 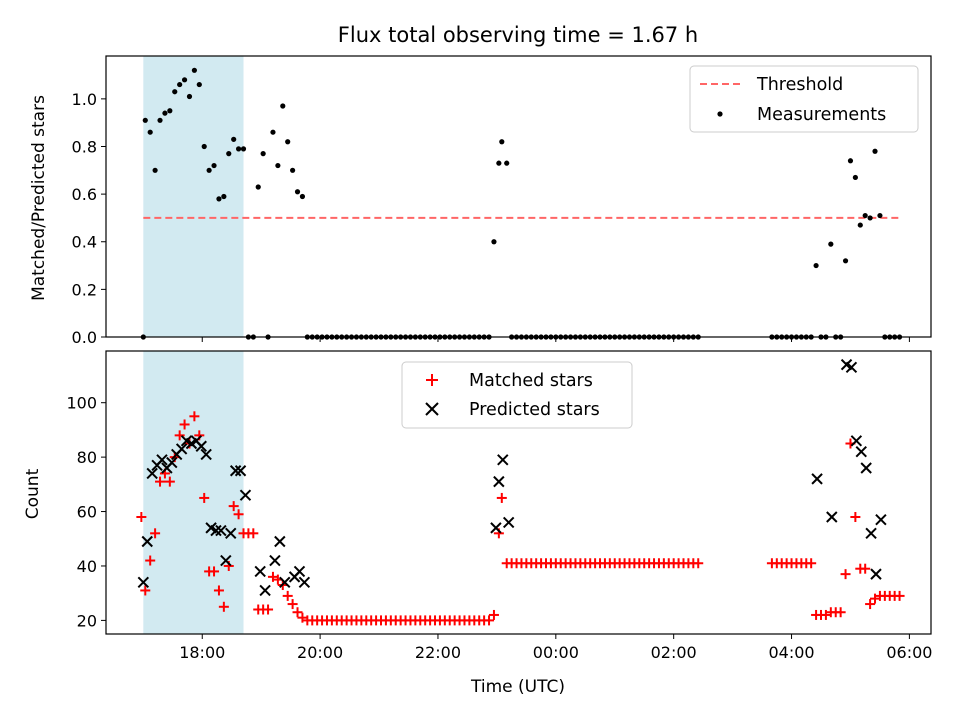 I want to click on x-axis-label: Time (UTC), so click(x=517, y=687).